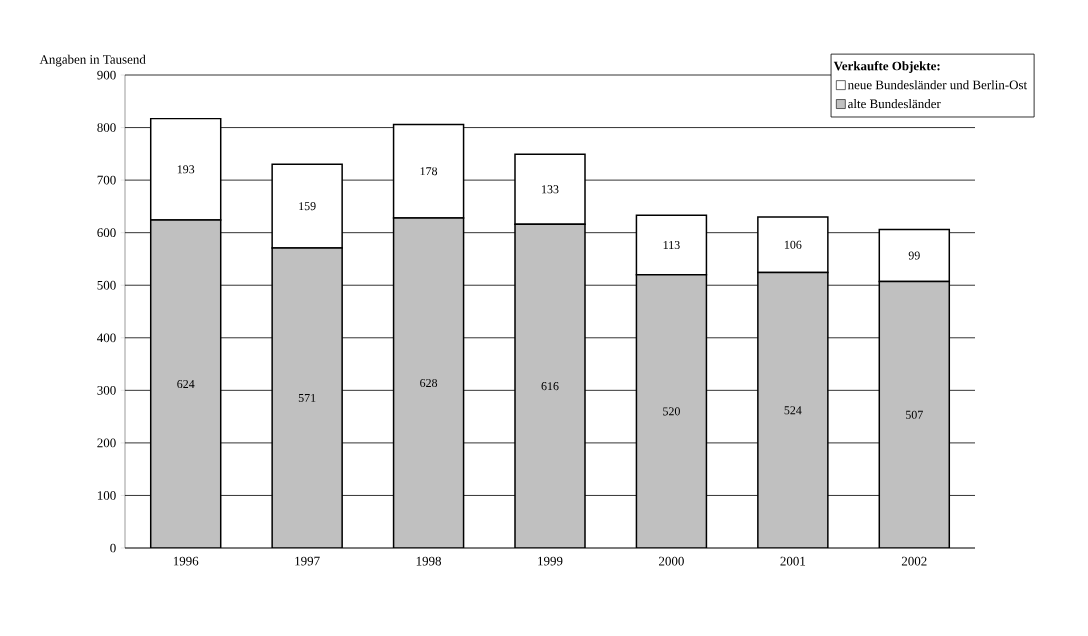 The image size is (1088, 636). I want to click on data-label: 624, so click(186, 384).